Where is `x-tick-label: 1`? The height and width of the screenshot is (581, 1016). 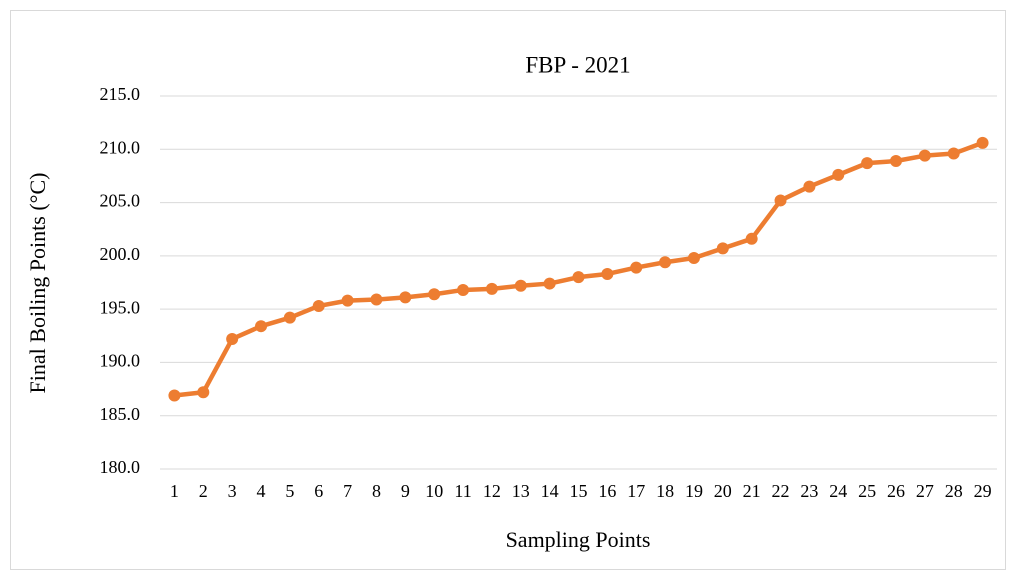 x-tick-label: 1 is located at coordinates (174, 491).